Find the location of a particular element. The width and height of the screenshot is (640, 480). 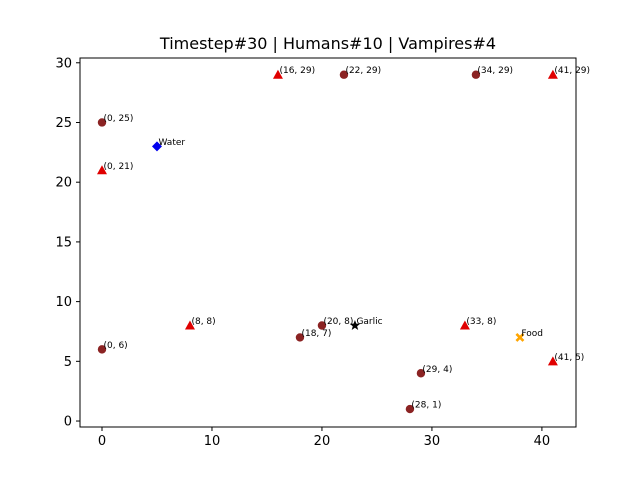

y-tick-label: 15 is located at coordinates (63, 242).